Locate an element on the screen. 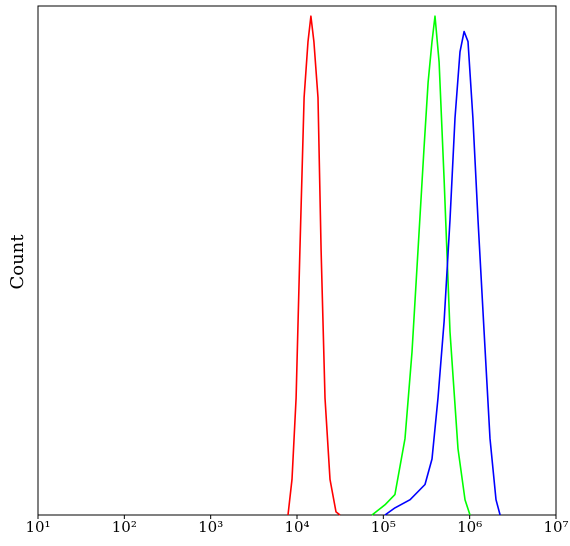  x-tick-label: 10⁴ is located at coordinates (296, 527).